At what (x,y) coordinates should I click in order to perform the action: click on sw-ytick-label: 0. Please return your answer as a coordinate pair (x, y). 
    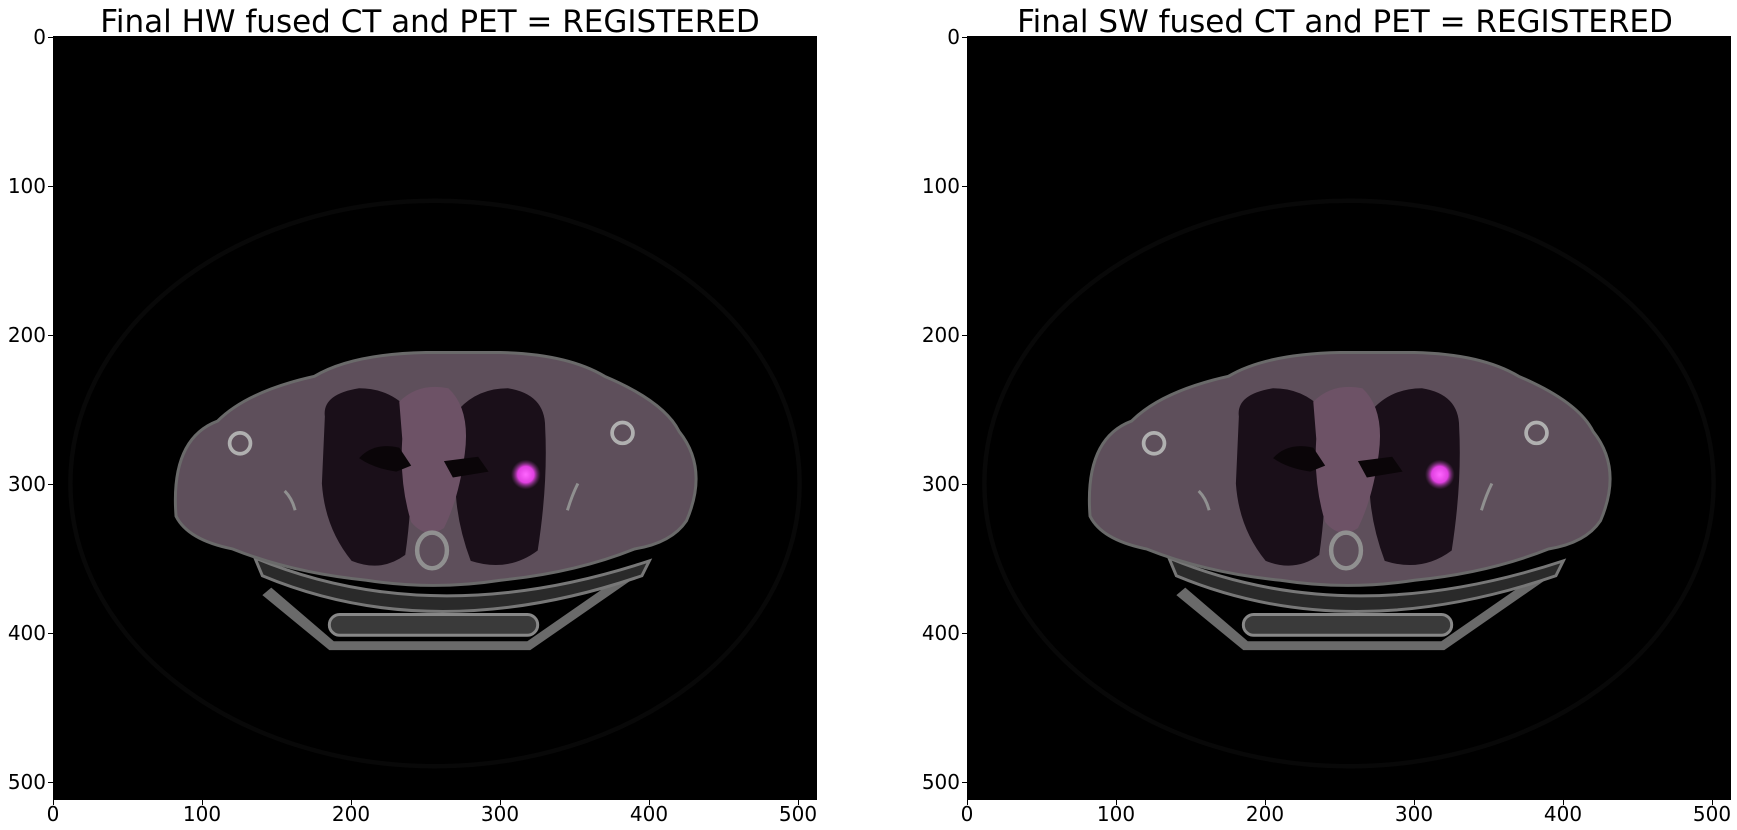
    Looking at the image, I should click on (953, 37).